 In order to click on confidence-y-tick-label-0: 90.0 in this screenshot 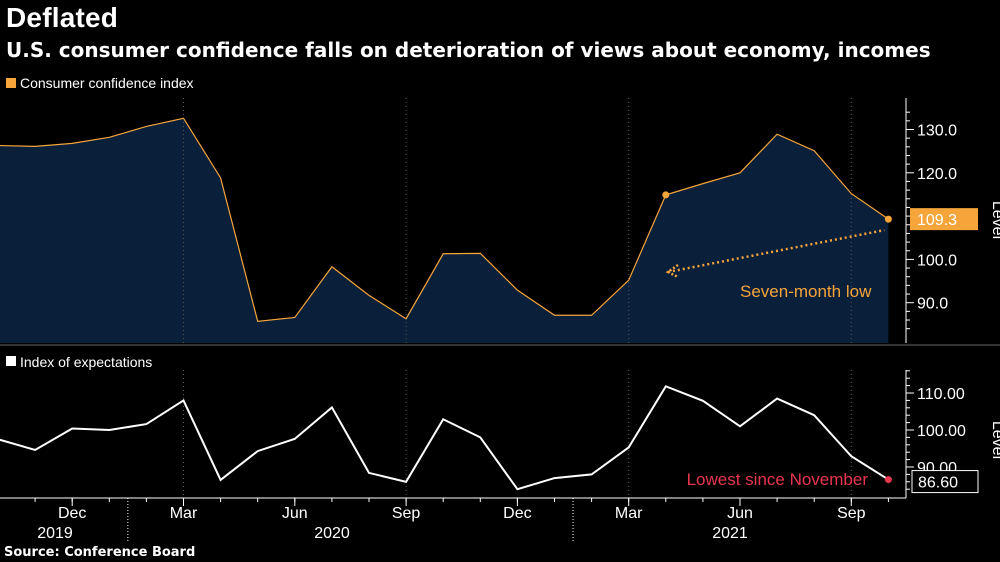, I will do `click(932, 304)`.